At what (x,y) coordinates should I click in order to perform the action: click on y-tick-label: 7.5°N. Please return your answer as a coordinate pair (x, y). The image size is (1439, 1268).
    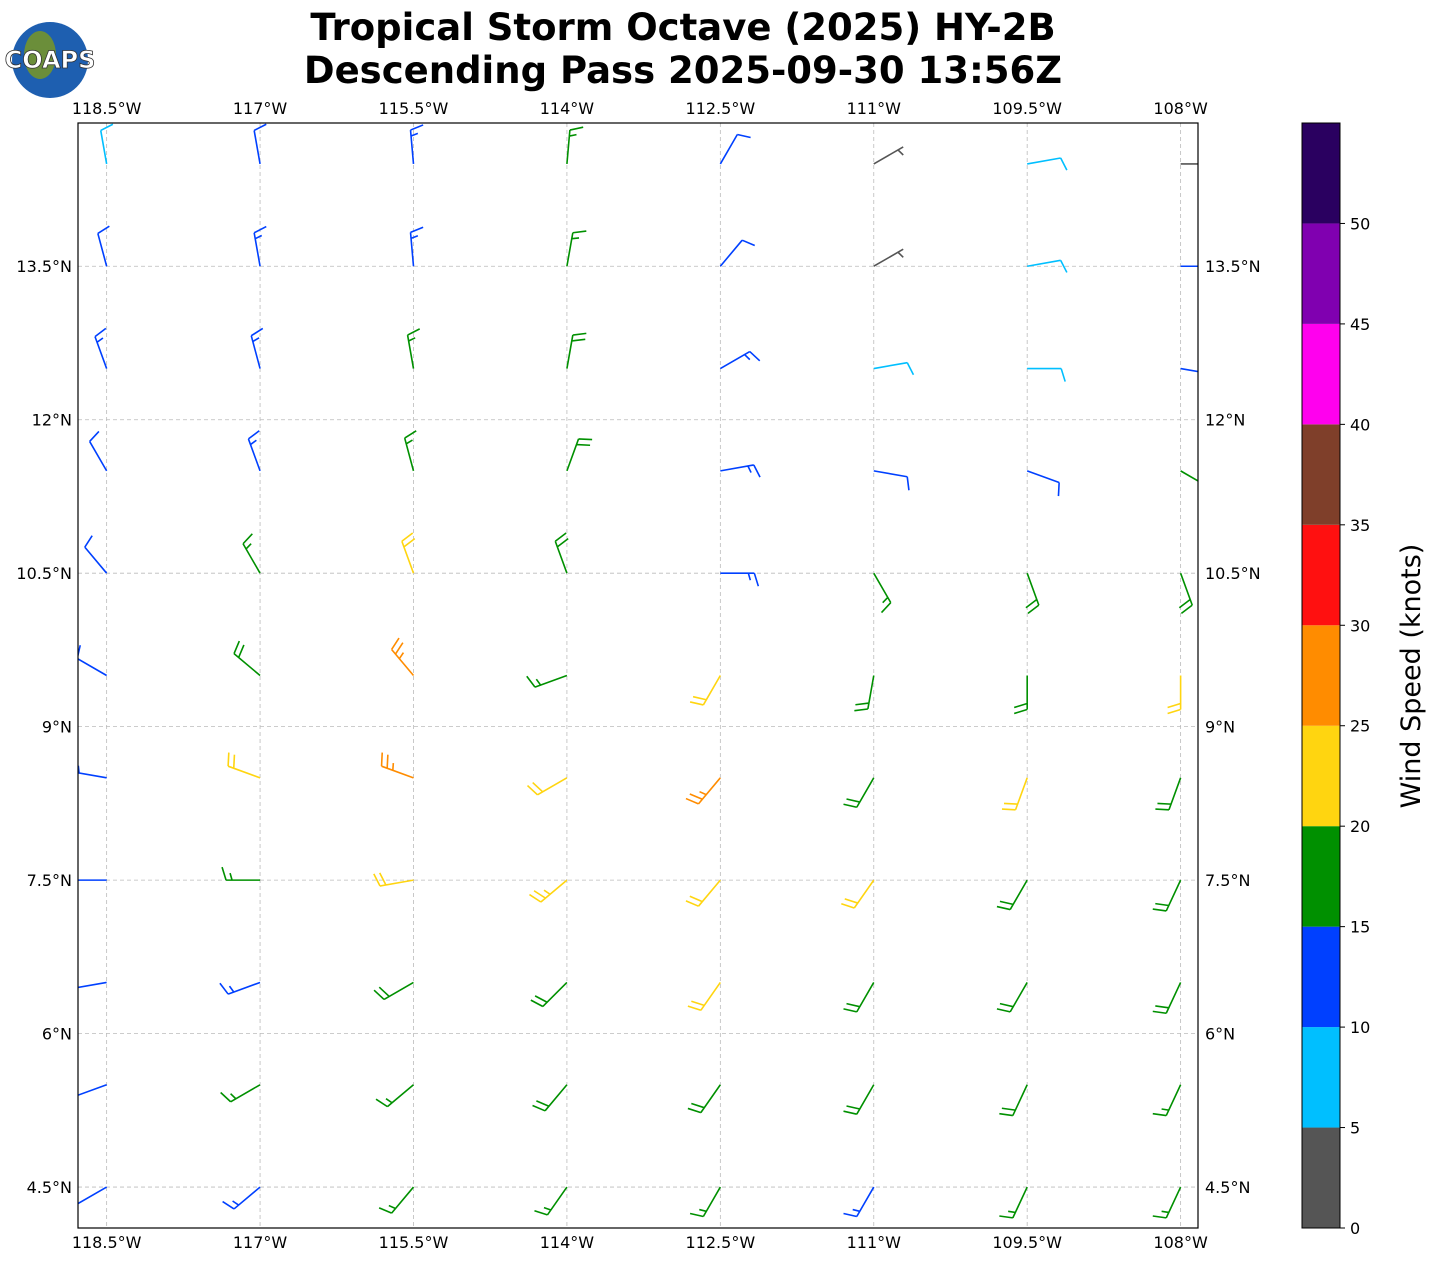
    Looking at the image, I should click on (1227, 880).